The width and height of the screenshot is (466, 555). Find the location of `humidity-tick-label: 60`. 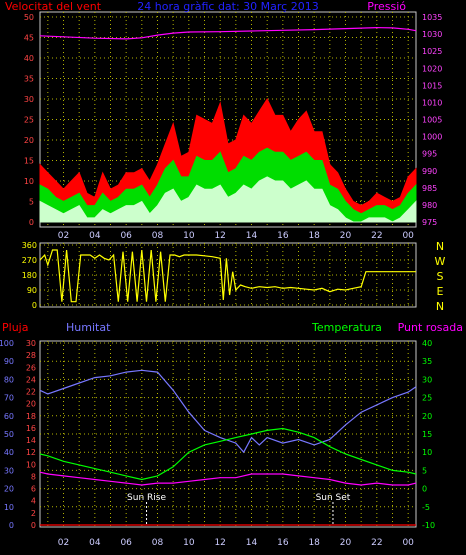

humidity-tick-label: 60 is located at coordinates (9, 416).